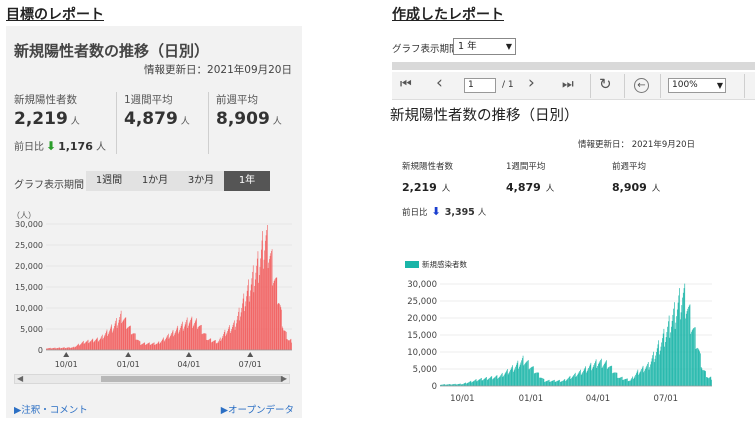 This screenshot has width=755, height=426. I want to click on y-tick-label: 0, so click(434, 387).